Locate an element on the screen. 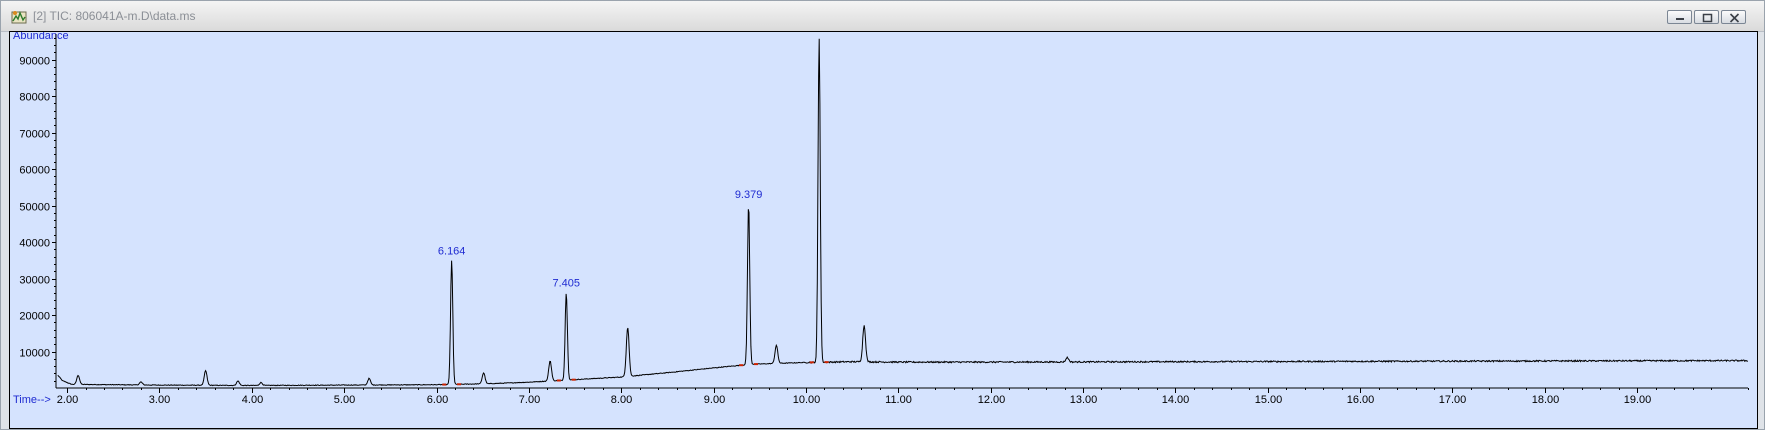  x-tick-label: 11.00 is located at coordinates (898, 400).